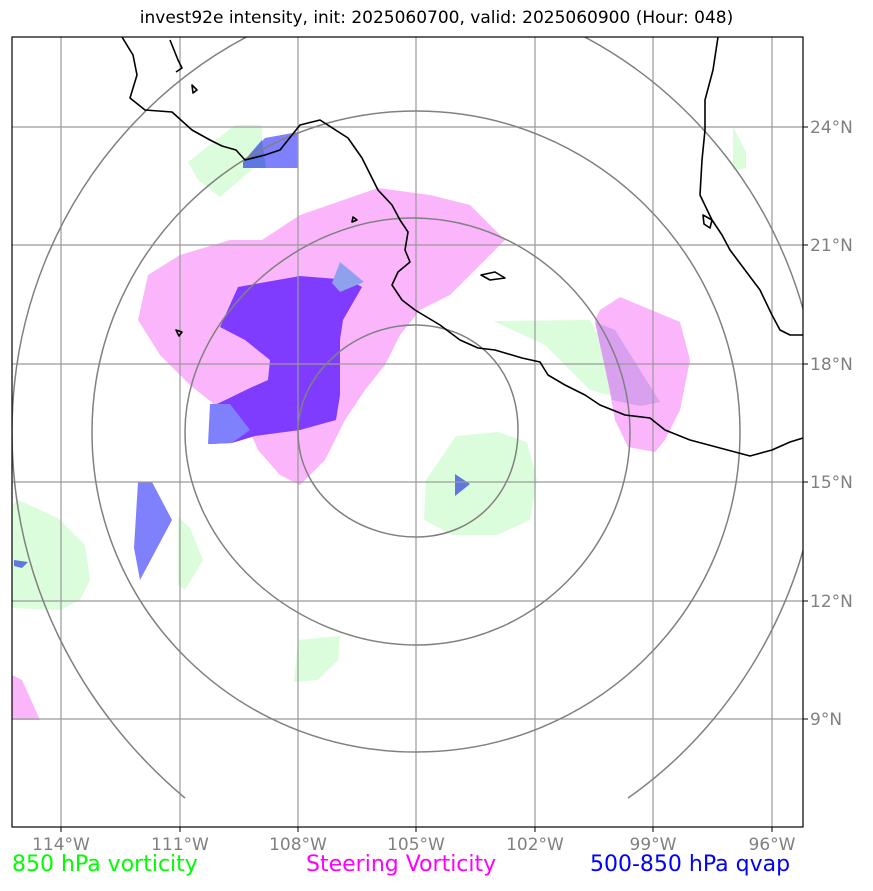 The width and height of the screenshot is (873, 891). I want to click on legend-850-vorticity: 850 hPa vorticity, so click(105, 864).